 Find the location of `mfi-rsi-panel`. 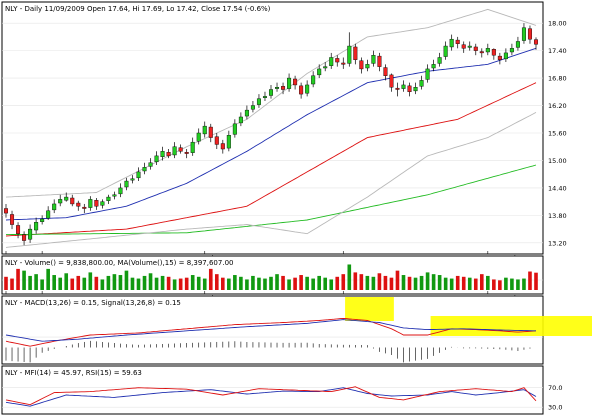

mfi-rsi-panel is located at coordinates (272, 390).